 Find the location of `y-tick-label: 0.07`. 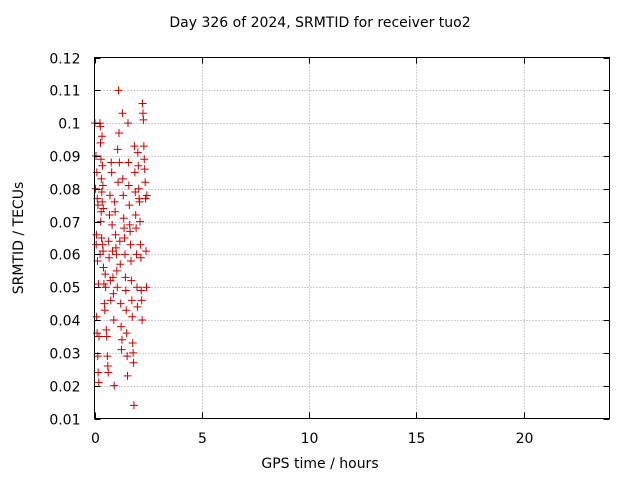

y-tick-label: 0.07 is located at coordinates (64, 224).